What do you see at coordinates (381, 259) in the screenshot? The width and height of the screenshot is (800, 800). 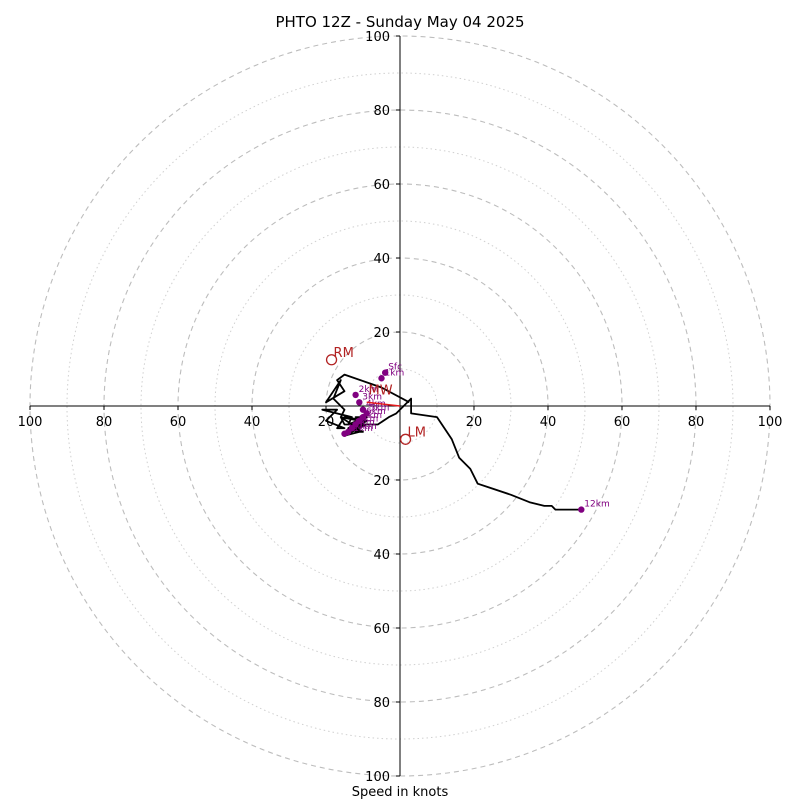 I see `tick-label-top: 40` at bounding box center [381, 259].